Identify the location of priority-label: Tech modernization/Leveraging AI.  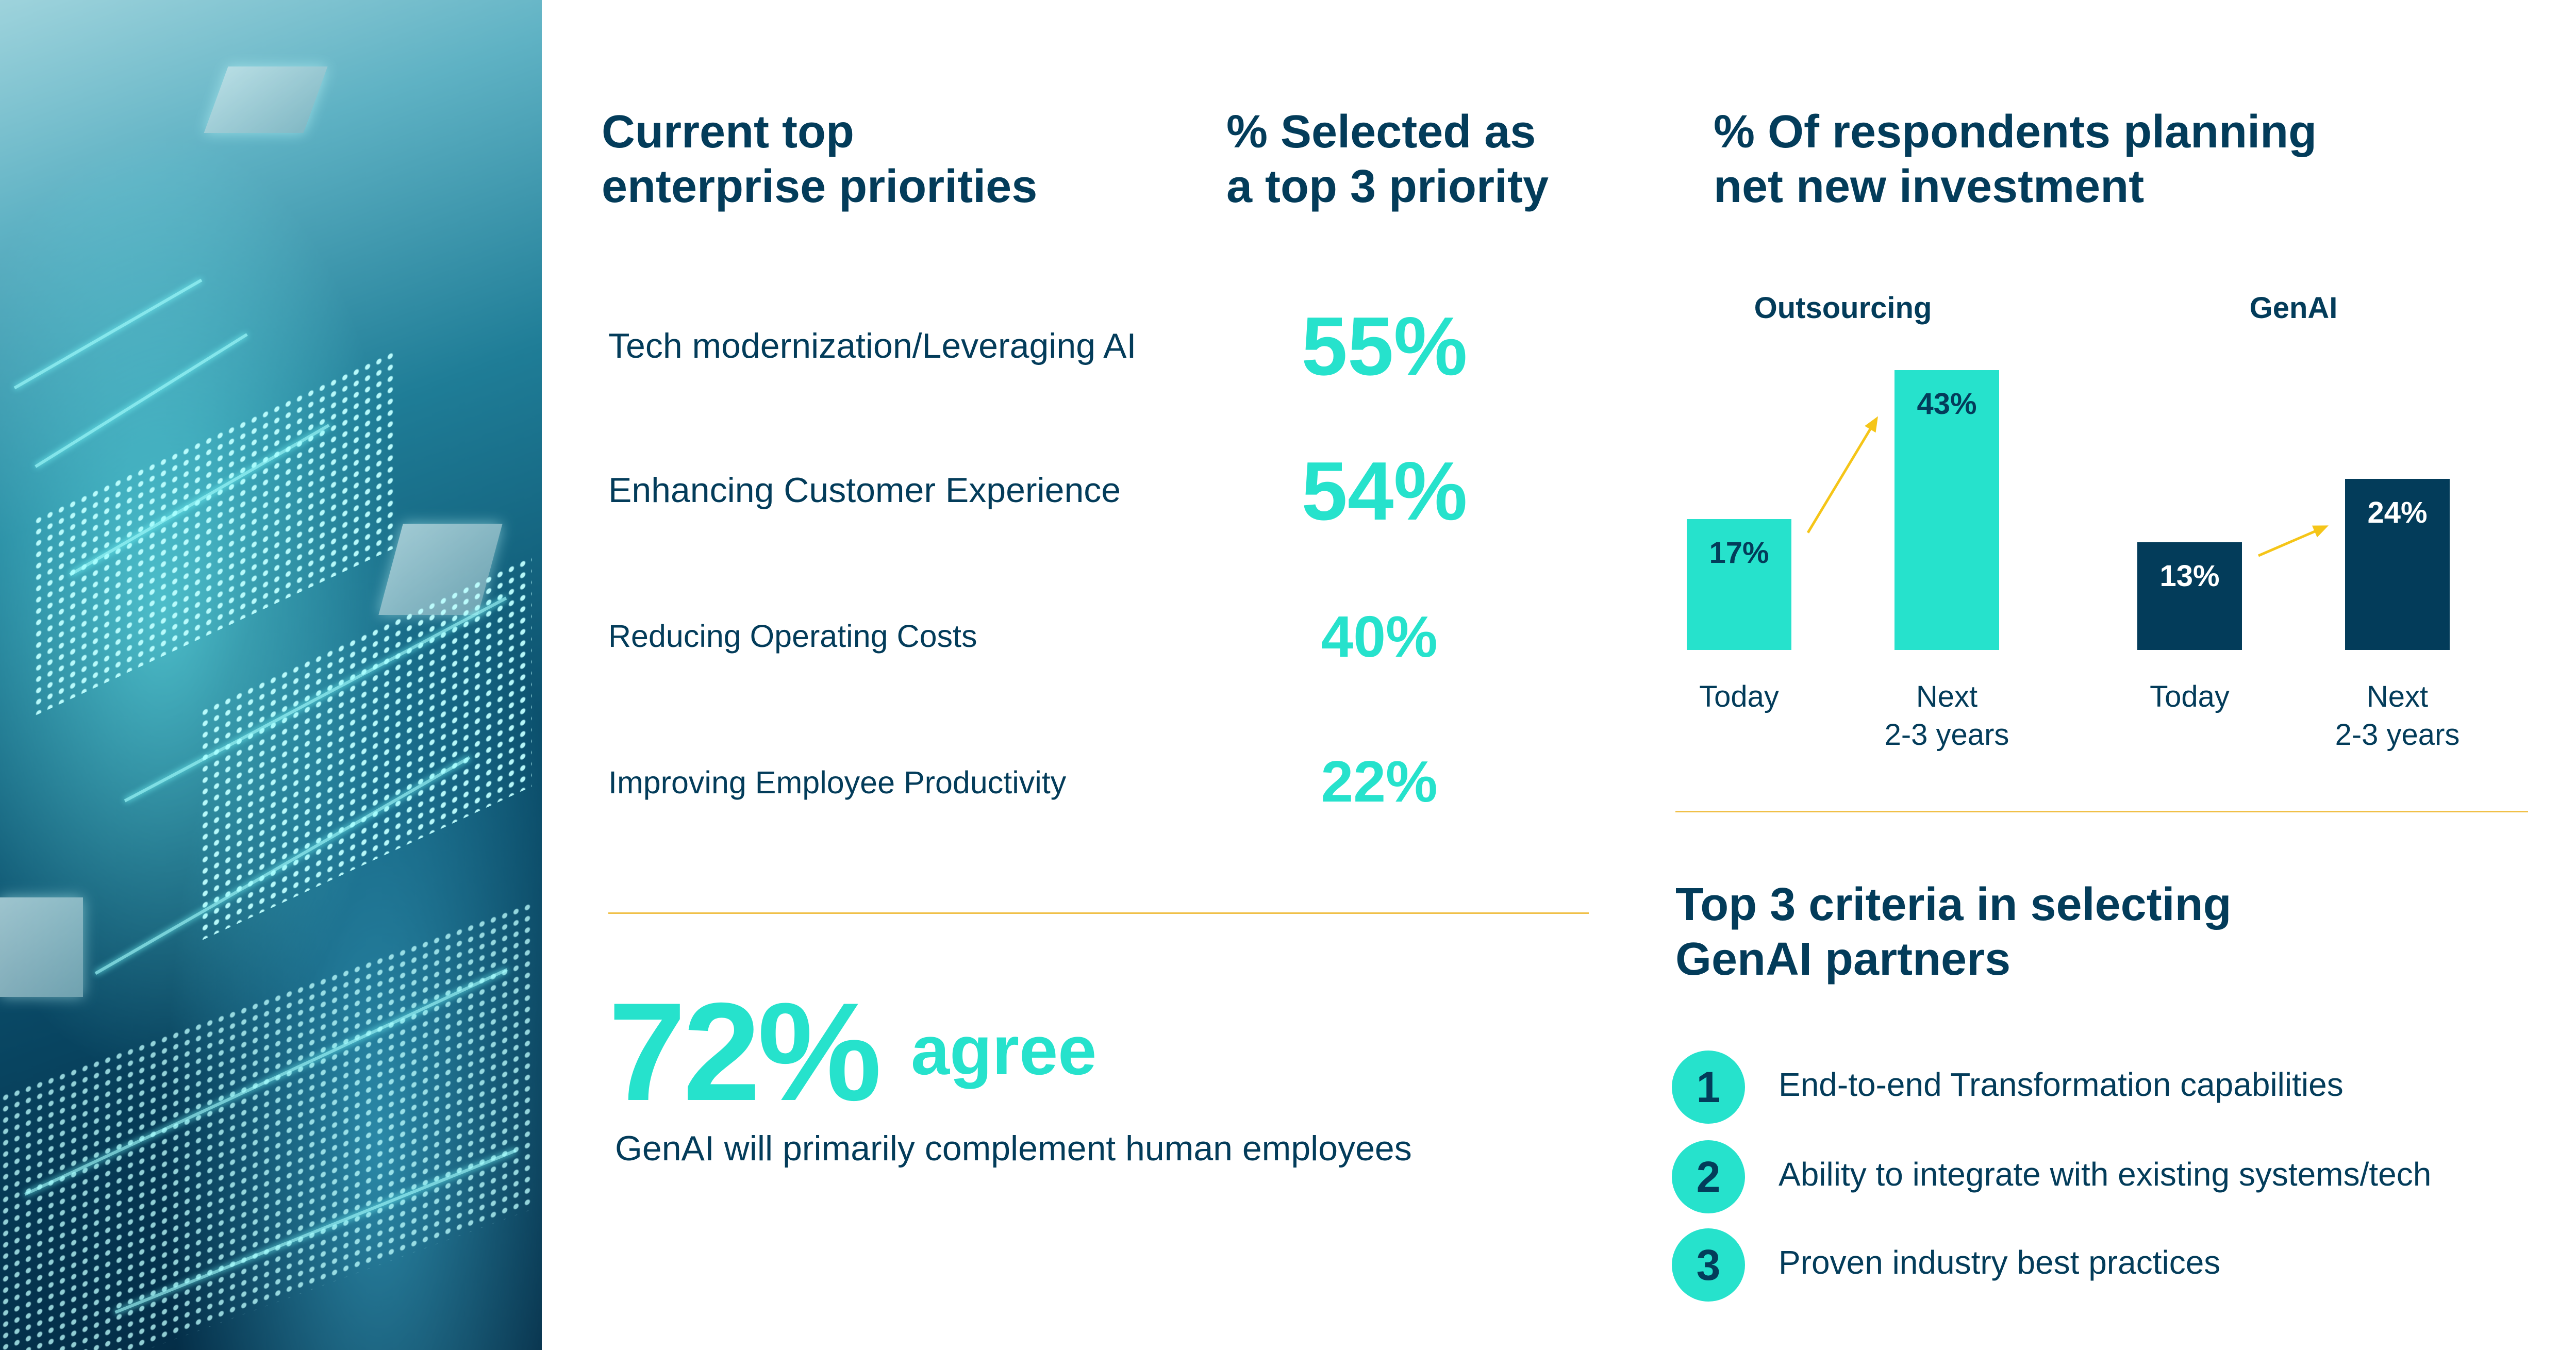
(872, 345).